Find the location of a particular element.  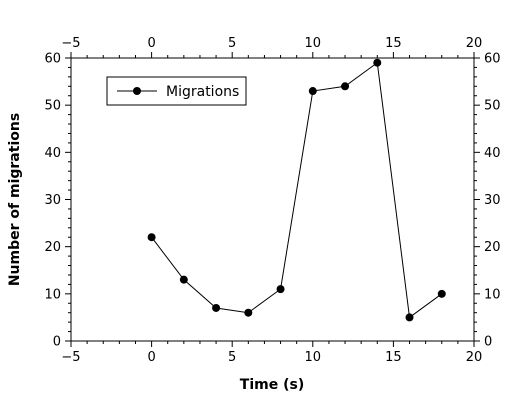

y-tick-label-right: 50 is located at coordinates (492, 106).